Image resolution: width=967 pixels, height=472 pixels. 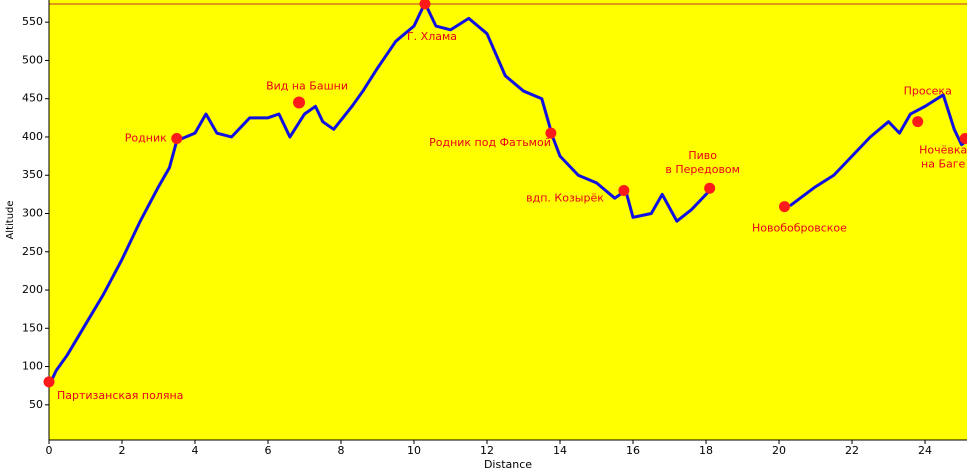 What do you see at coordinates (565, 198) in the screenshot?
I see `waypoint-label: вдп. Козырёк` at bounding box center [565, 198].